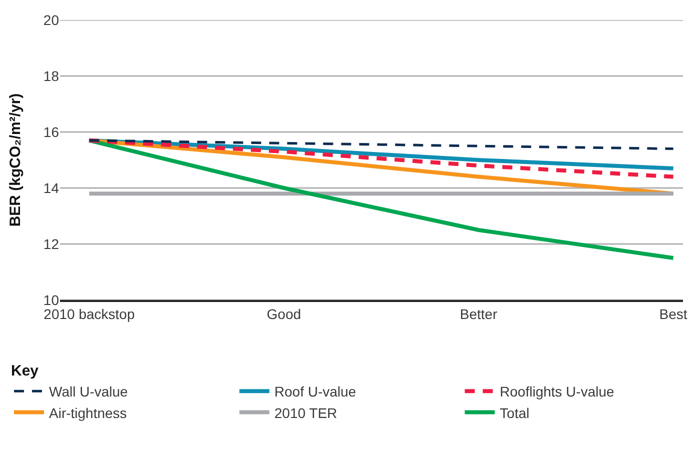 Image resolution: width=691 pixels, height=450 pixels. Describe the element at coordinates (51, 188) in the screenshot. I see `y-tick-label: 14` at that location.